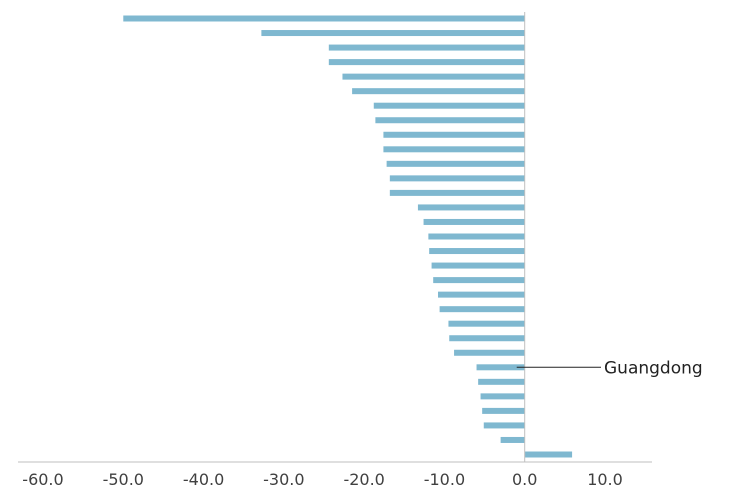 The image size is (735, 495). Describe the element at coordinates (123, 479) in the screenshot. I see `x-tick-label: -50.0` at that location.